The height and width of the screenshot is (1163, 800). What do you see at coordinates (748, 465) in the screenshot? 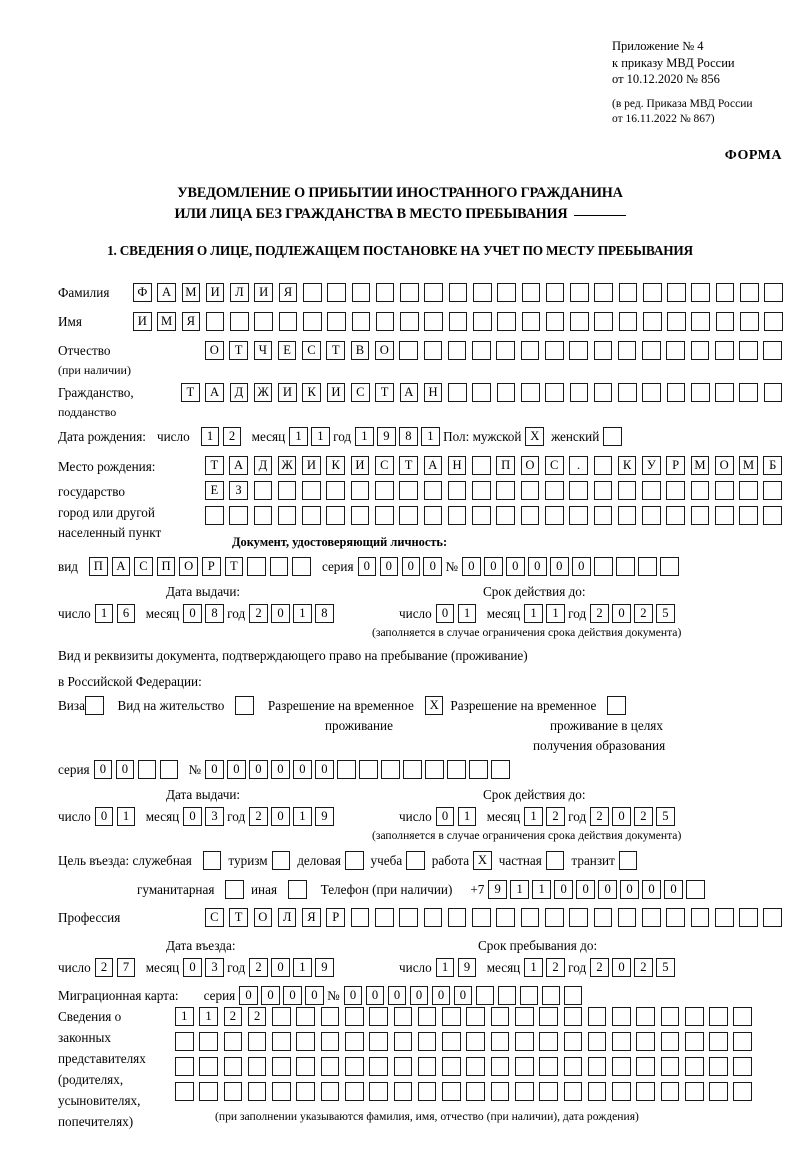
I see `char-cell: М` at bounding box center [748, 465].